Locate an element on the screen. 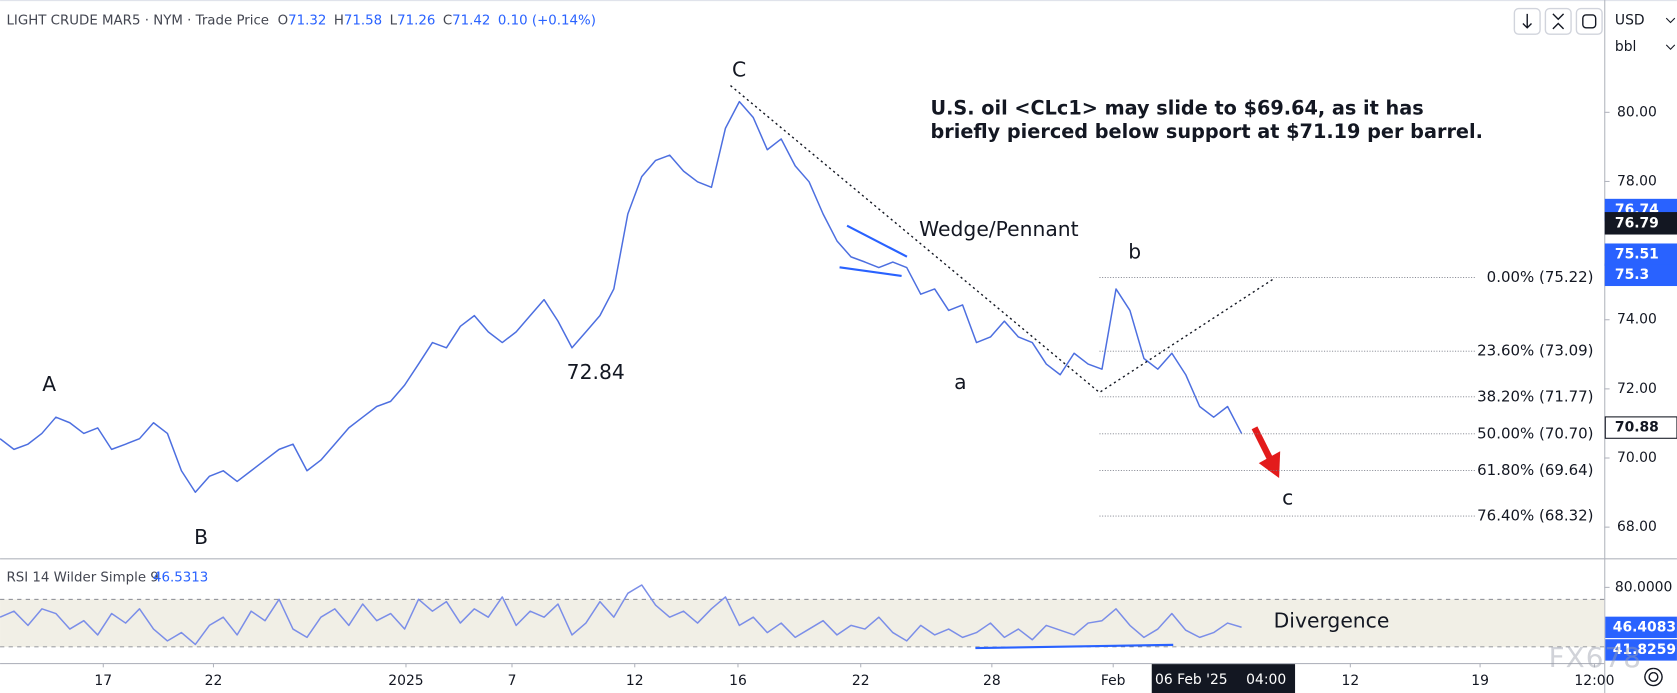 This screenshot has width=1677, height=693. fullscreen-icon is located at coordinates (1589, 21).